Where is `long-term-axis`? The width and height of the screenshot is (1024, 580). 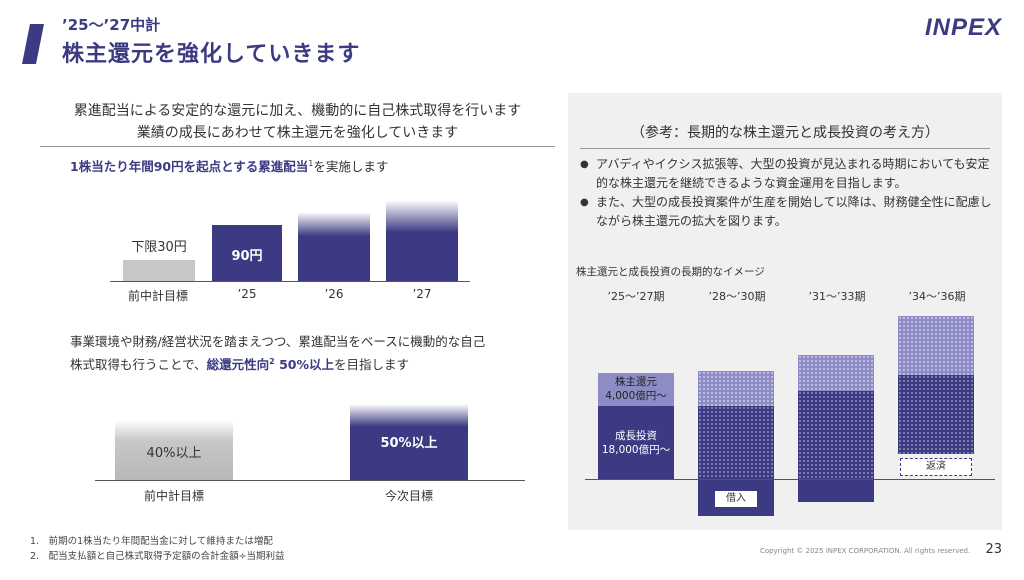 long-term-axis is located at coordinates (790, 479).